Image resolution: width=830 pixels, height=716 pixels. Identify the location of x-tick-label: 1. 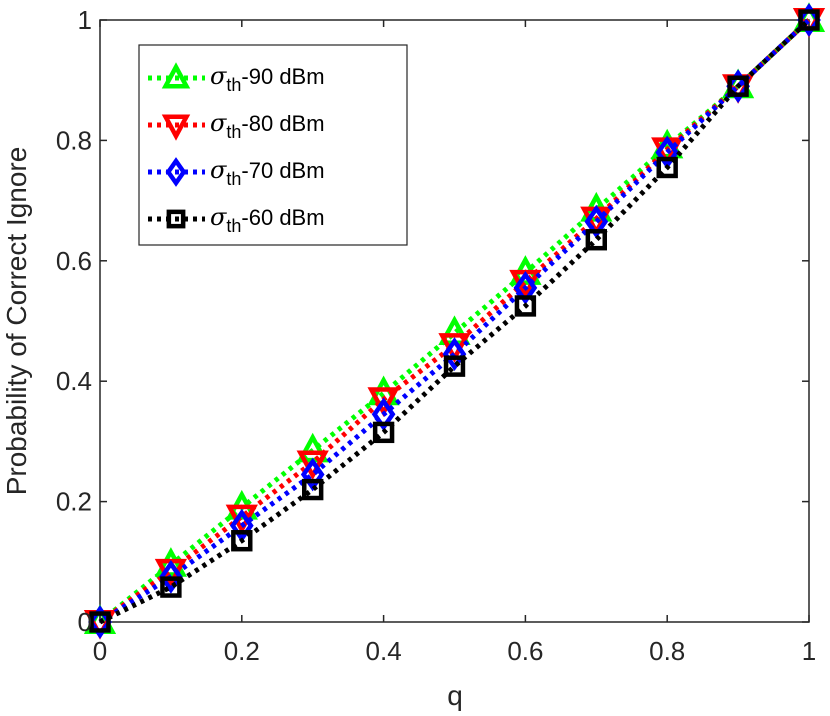
(809, 651).